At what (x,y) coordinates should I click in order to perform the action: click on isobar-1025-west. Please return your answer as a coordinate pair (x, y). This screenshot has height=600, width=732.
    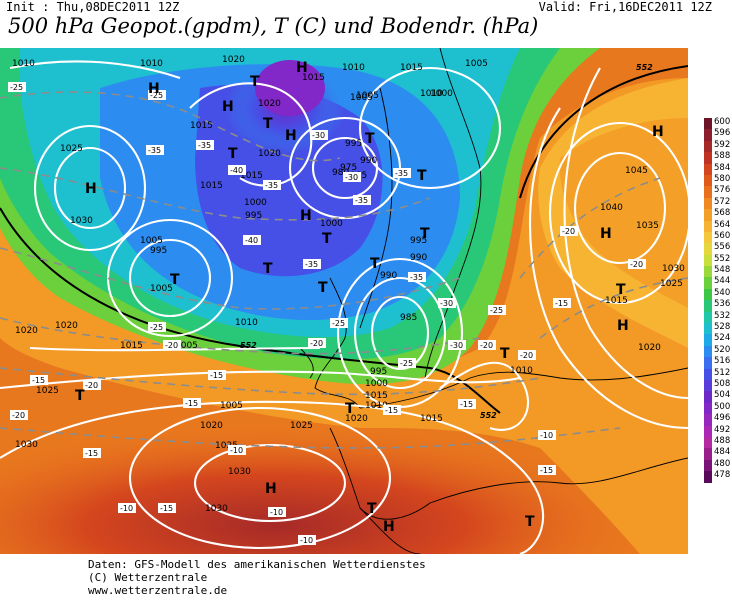
    Looking at the image, I should click on (90, 188).